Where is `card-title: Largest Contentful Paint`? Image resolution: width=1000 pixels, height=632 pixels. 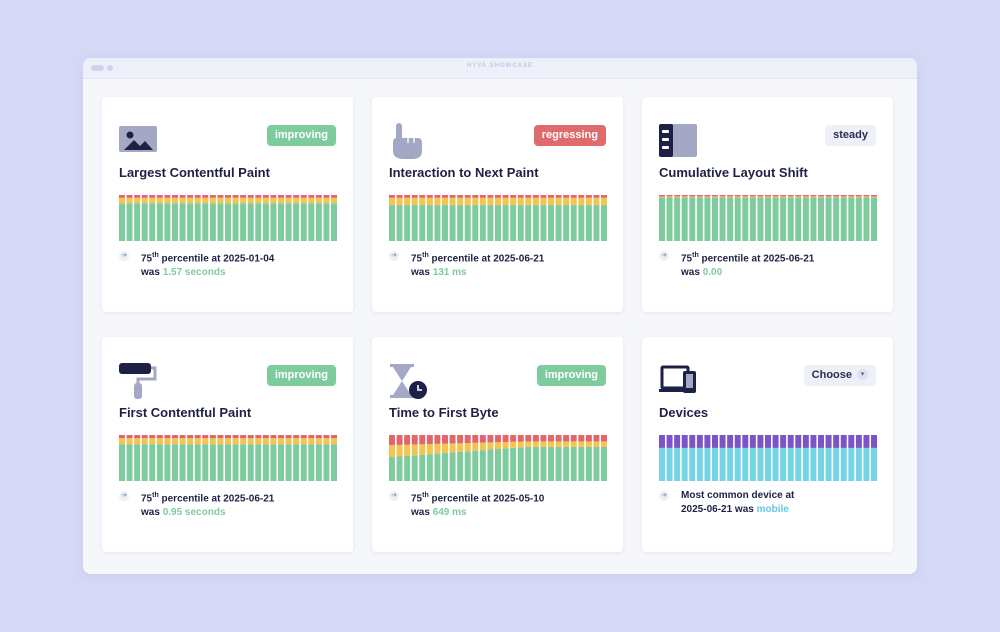 card-title: Largest Contentful Paint is located at coordinates (194, 172).